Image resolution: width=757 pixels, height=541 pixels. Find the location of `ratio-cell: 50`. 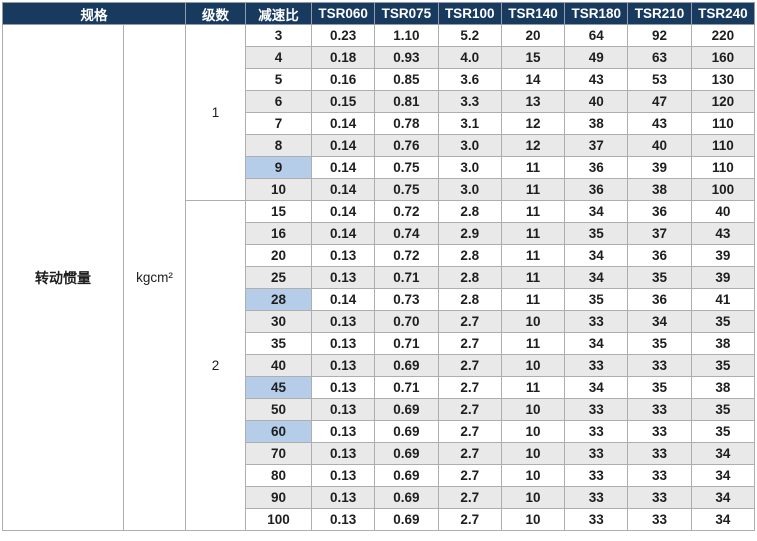

ratio-cell: 50 is located at coordinates (278, 409).